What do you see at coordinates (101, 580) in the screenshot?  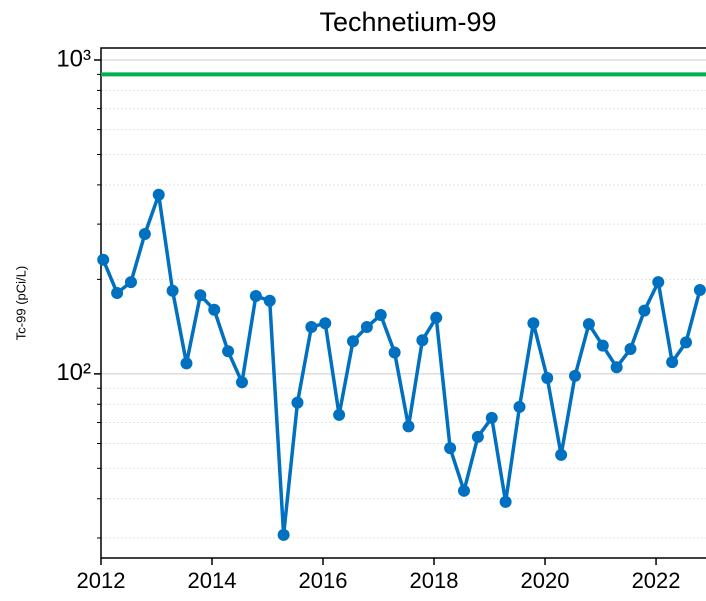 I see `x-tick-label: 2012` at bounding box center [101, 580].